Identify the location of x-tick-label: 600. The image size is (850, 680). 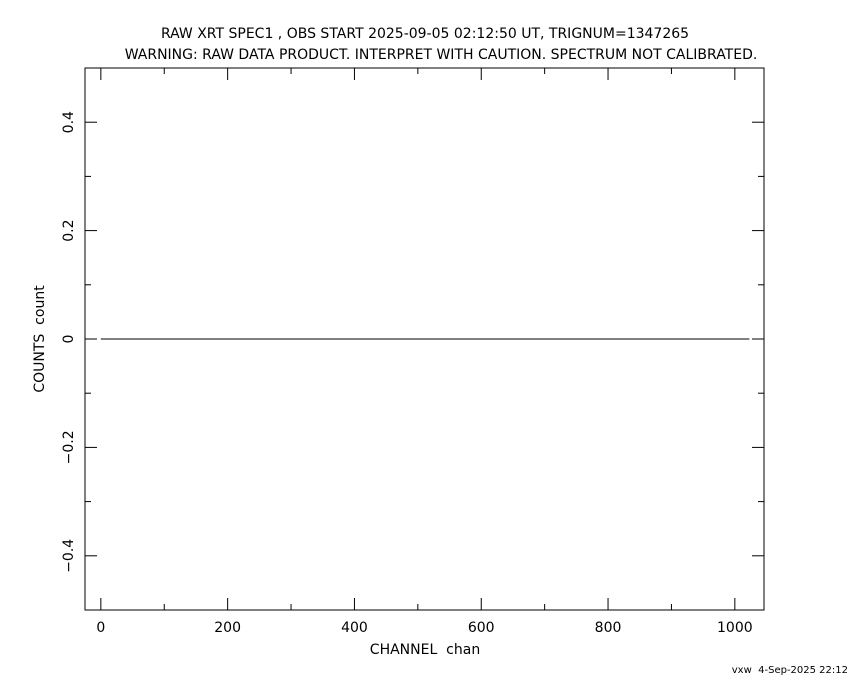
(481, 628).